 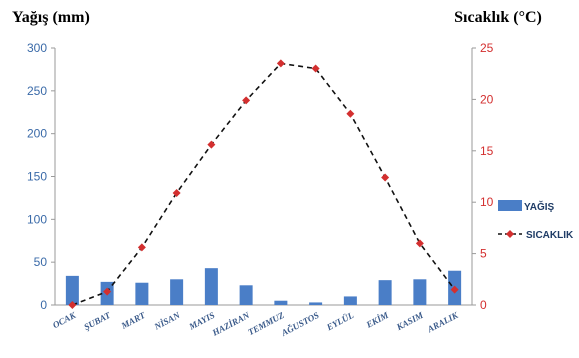 What do you see at coordinates (487, 202) in the screenshot?
I see `right-tick-label: 10` at bounding box center [487, 202].